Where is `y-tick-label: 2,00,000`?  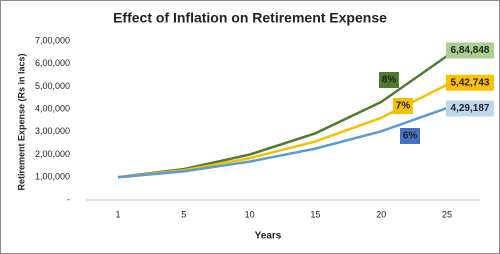
y-tick-label: 2,00,000 is located at coordinates (52, 154).